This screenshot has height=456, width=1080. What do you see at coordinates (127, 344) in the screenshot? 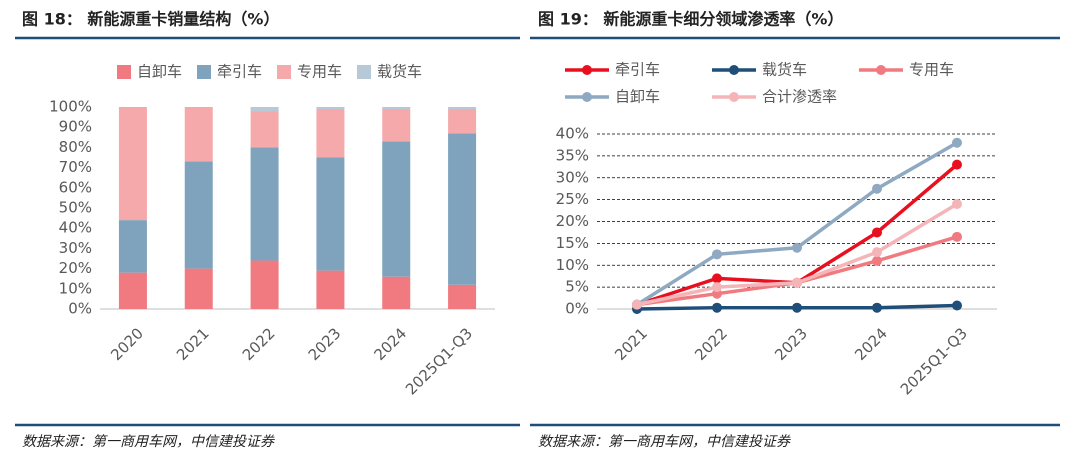
I see `x-tick-label: 2020` at bounding box center [127, 344].